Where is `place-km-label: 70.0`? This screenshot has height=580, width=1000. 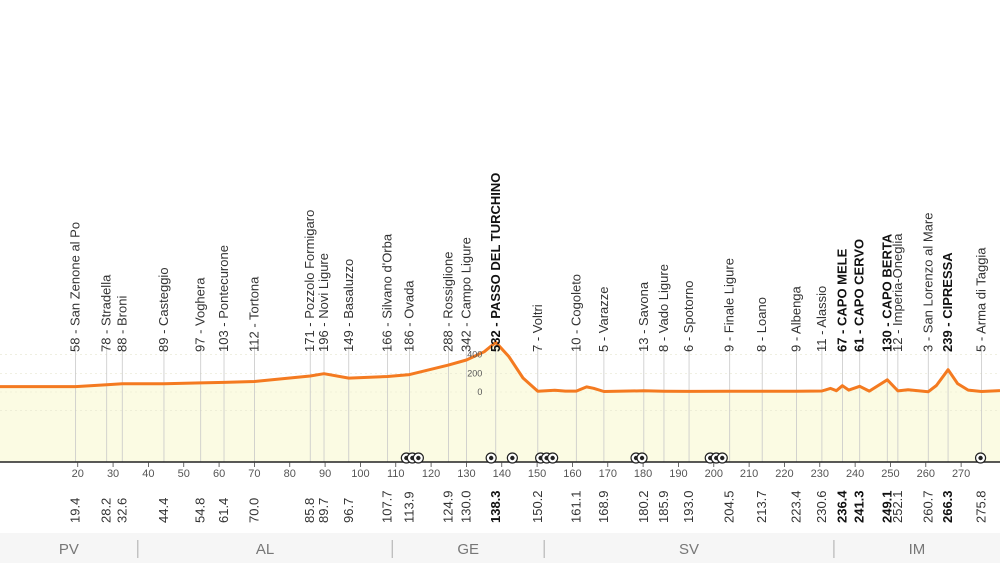 place-km-label: 70.0 is located at coordinates (253, 510).